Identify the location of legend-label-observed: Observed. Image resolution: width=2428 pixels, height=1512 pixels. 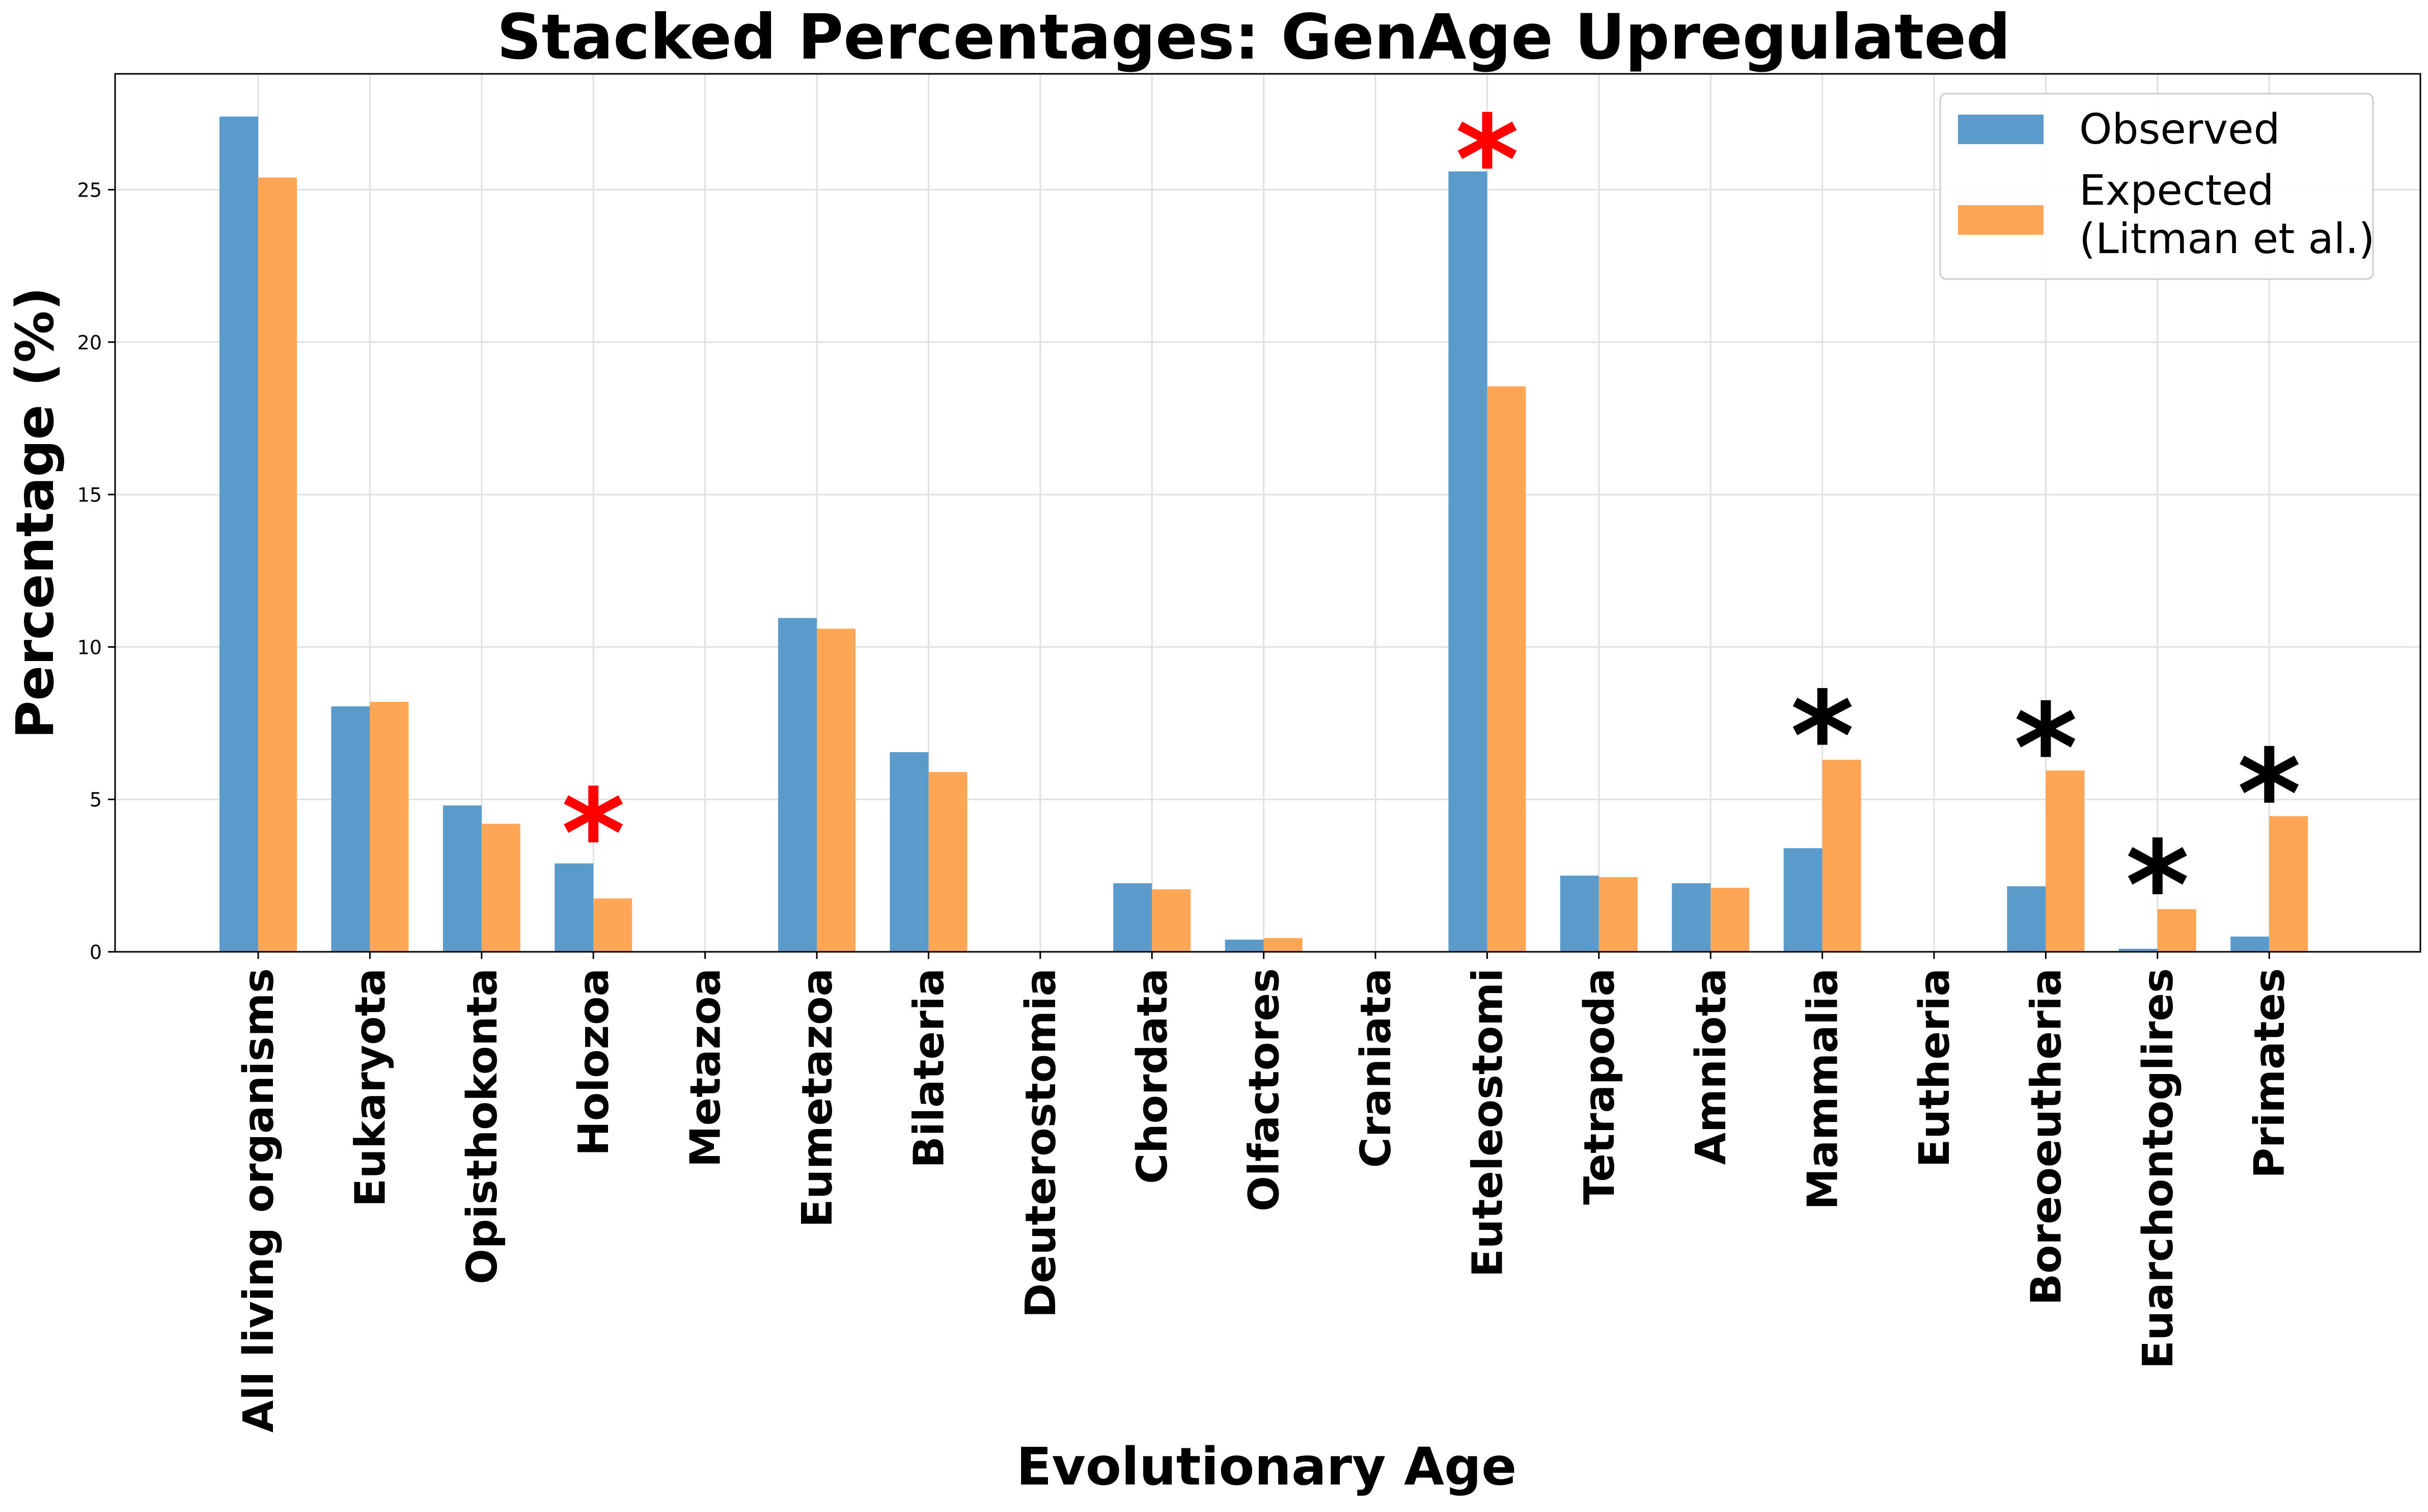
(2179, 129).